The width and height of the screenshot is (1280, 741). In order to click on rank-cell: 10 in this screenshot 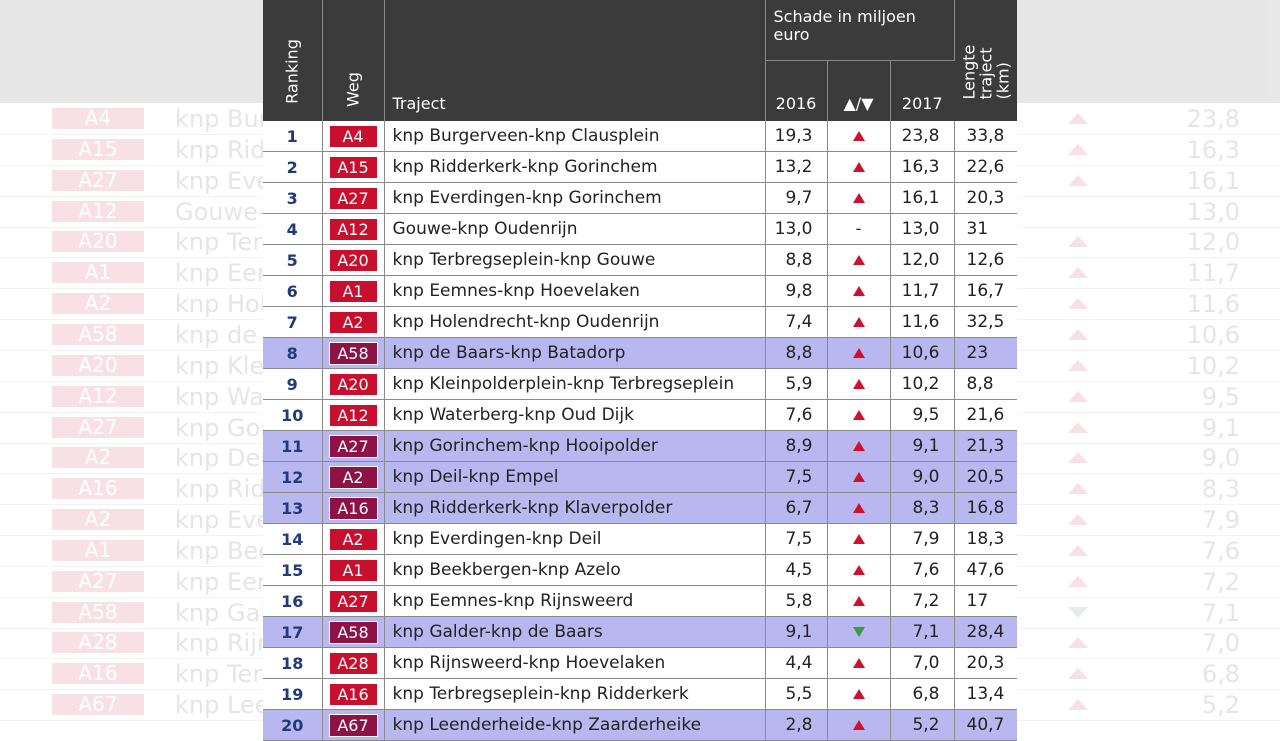, I will do `click(293, 415)`.